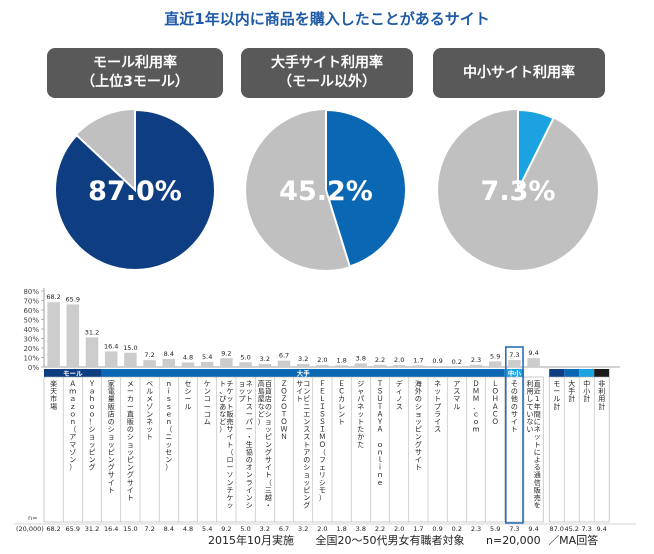  I want to click on n-row-value-17: 2.2, so click(380, 529).